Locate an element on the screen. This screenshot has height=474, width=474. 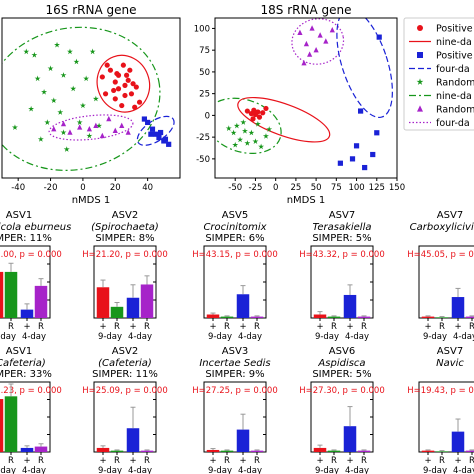
panel-subtitle: Carboxylicivirga is located at coordinates (442, 227).